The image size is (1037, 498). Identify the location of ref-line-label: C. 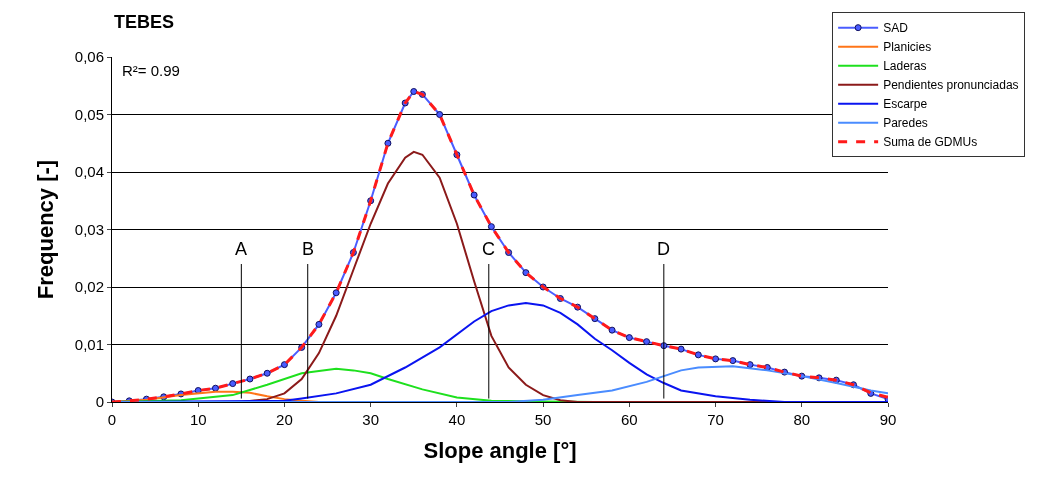
(488, 249).